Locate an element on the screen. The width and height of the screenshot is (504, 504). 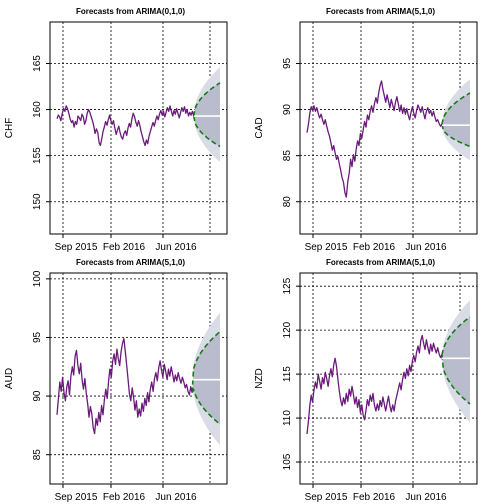
x-tick-label-0-1: Feb 2016 is located at coordinates (124, 247).